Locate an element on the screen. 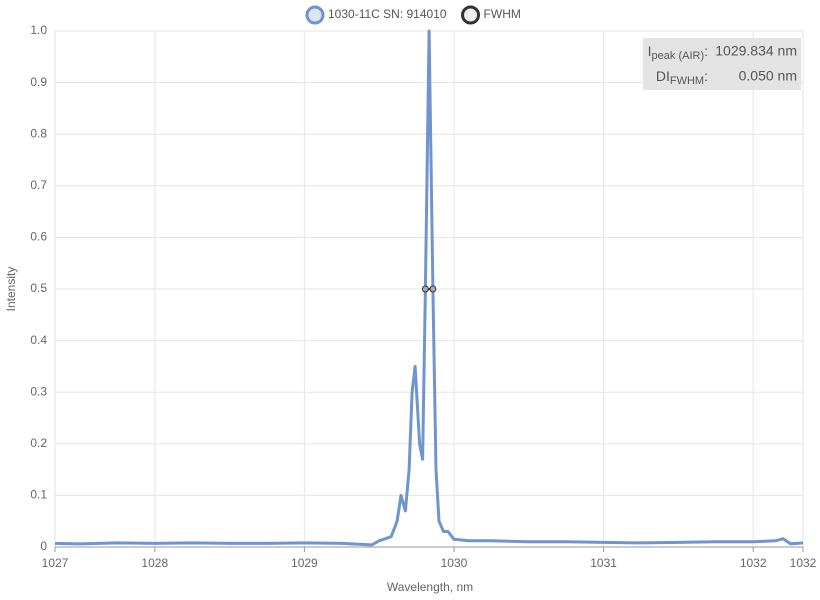 Image resolution: width=820 pixels, height=600 pixels. annotation-value: 1029.834 nm is located at coordinates (756, 51).